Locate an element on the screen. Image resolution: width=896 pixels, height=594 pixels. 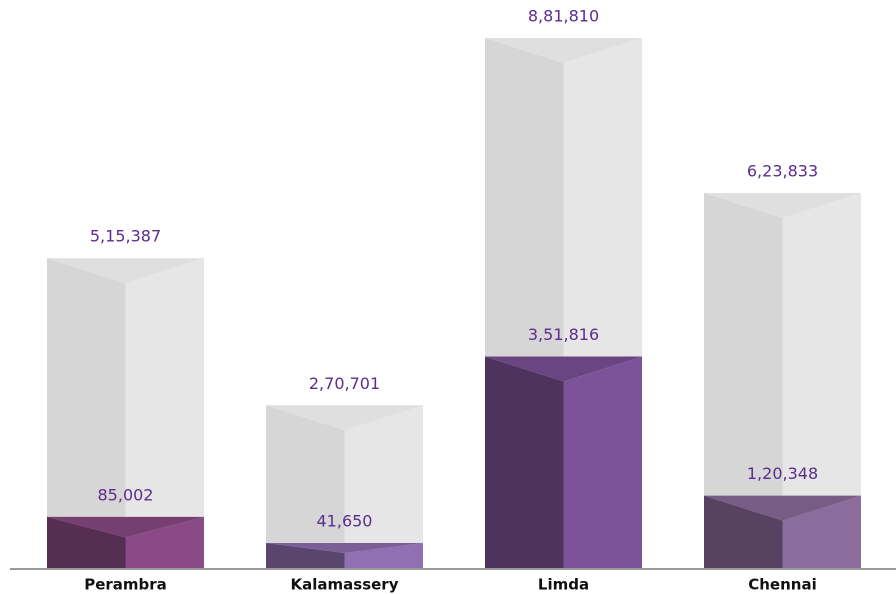
x-tick-label: Kalamassery is located at coordinates (345, 585).